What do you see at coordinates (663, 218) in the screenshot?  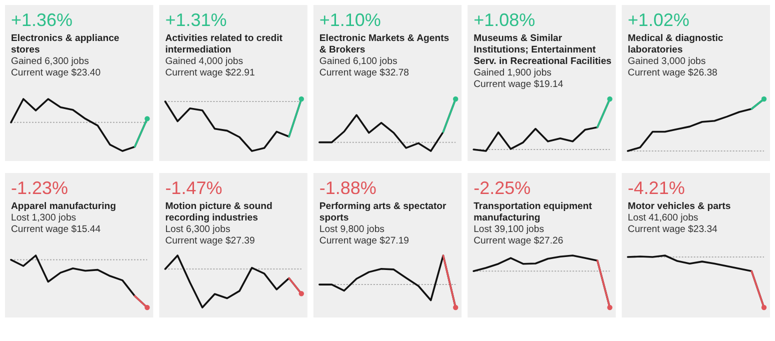 I see `text: Lost 41,600 jobs` at bounding box center [663, 218].